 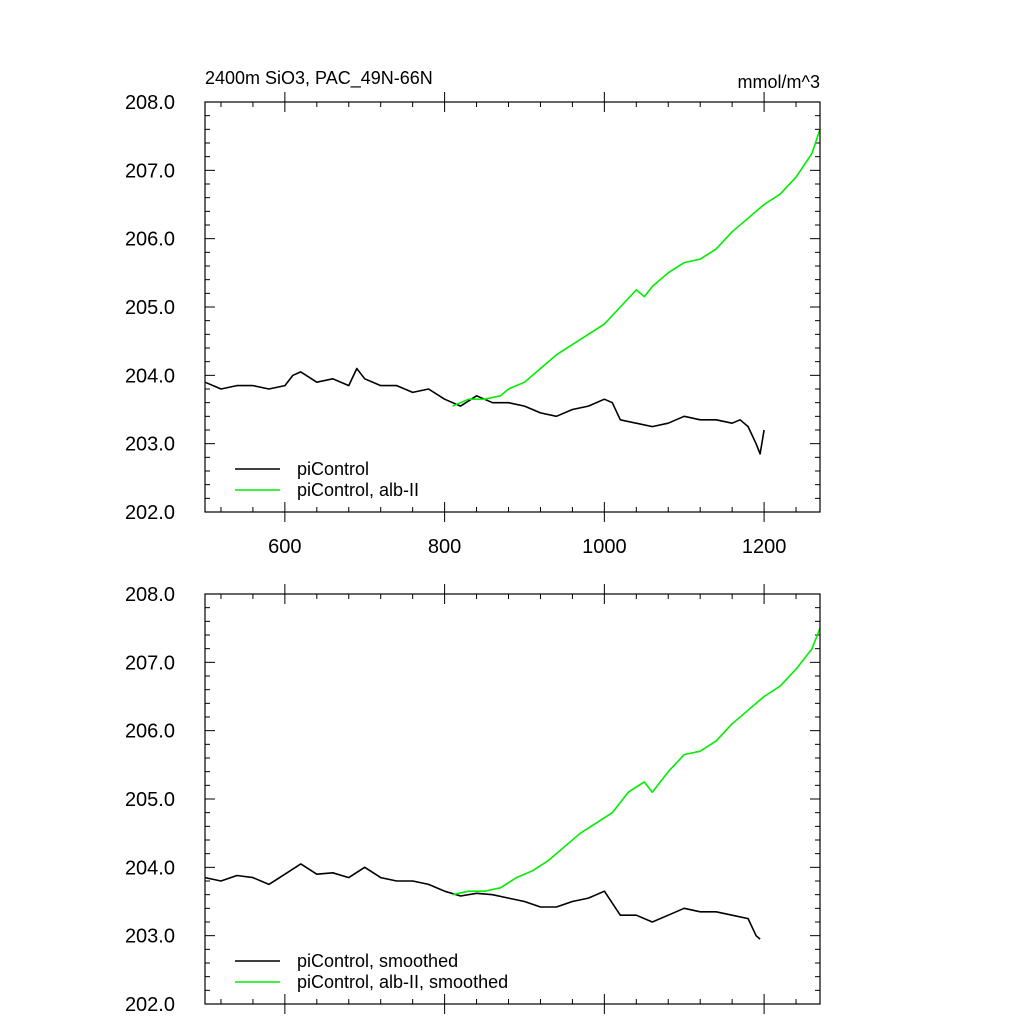 What do you see at coordinates (358, 490) in the screenshot?
I see `legend-label-alb-ii: piControl, alb-II` at bounding box center [358, 490].